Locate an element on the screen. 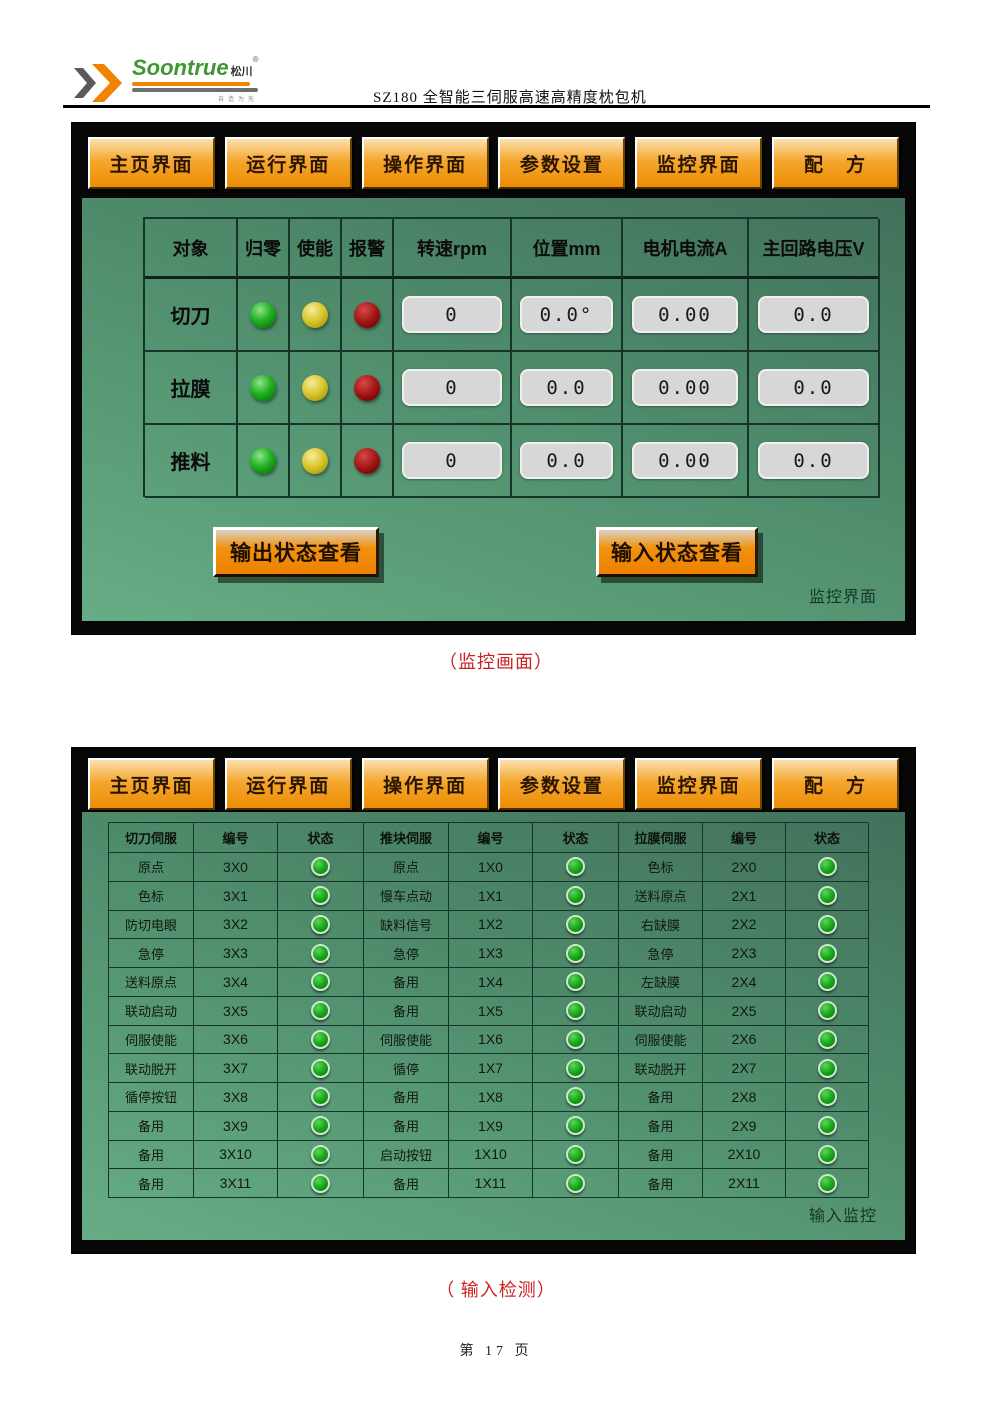 The image size is (992, 1403). header-rule is located at coordinates (496, 106).